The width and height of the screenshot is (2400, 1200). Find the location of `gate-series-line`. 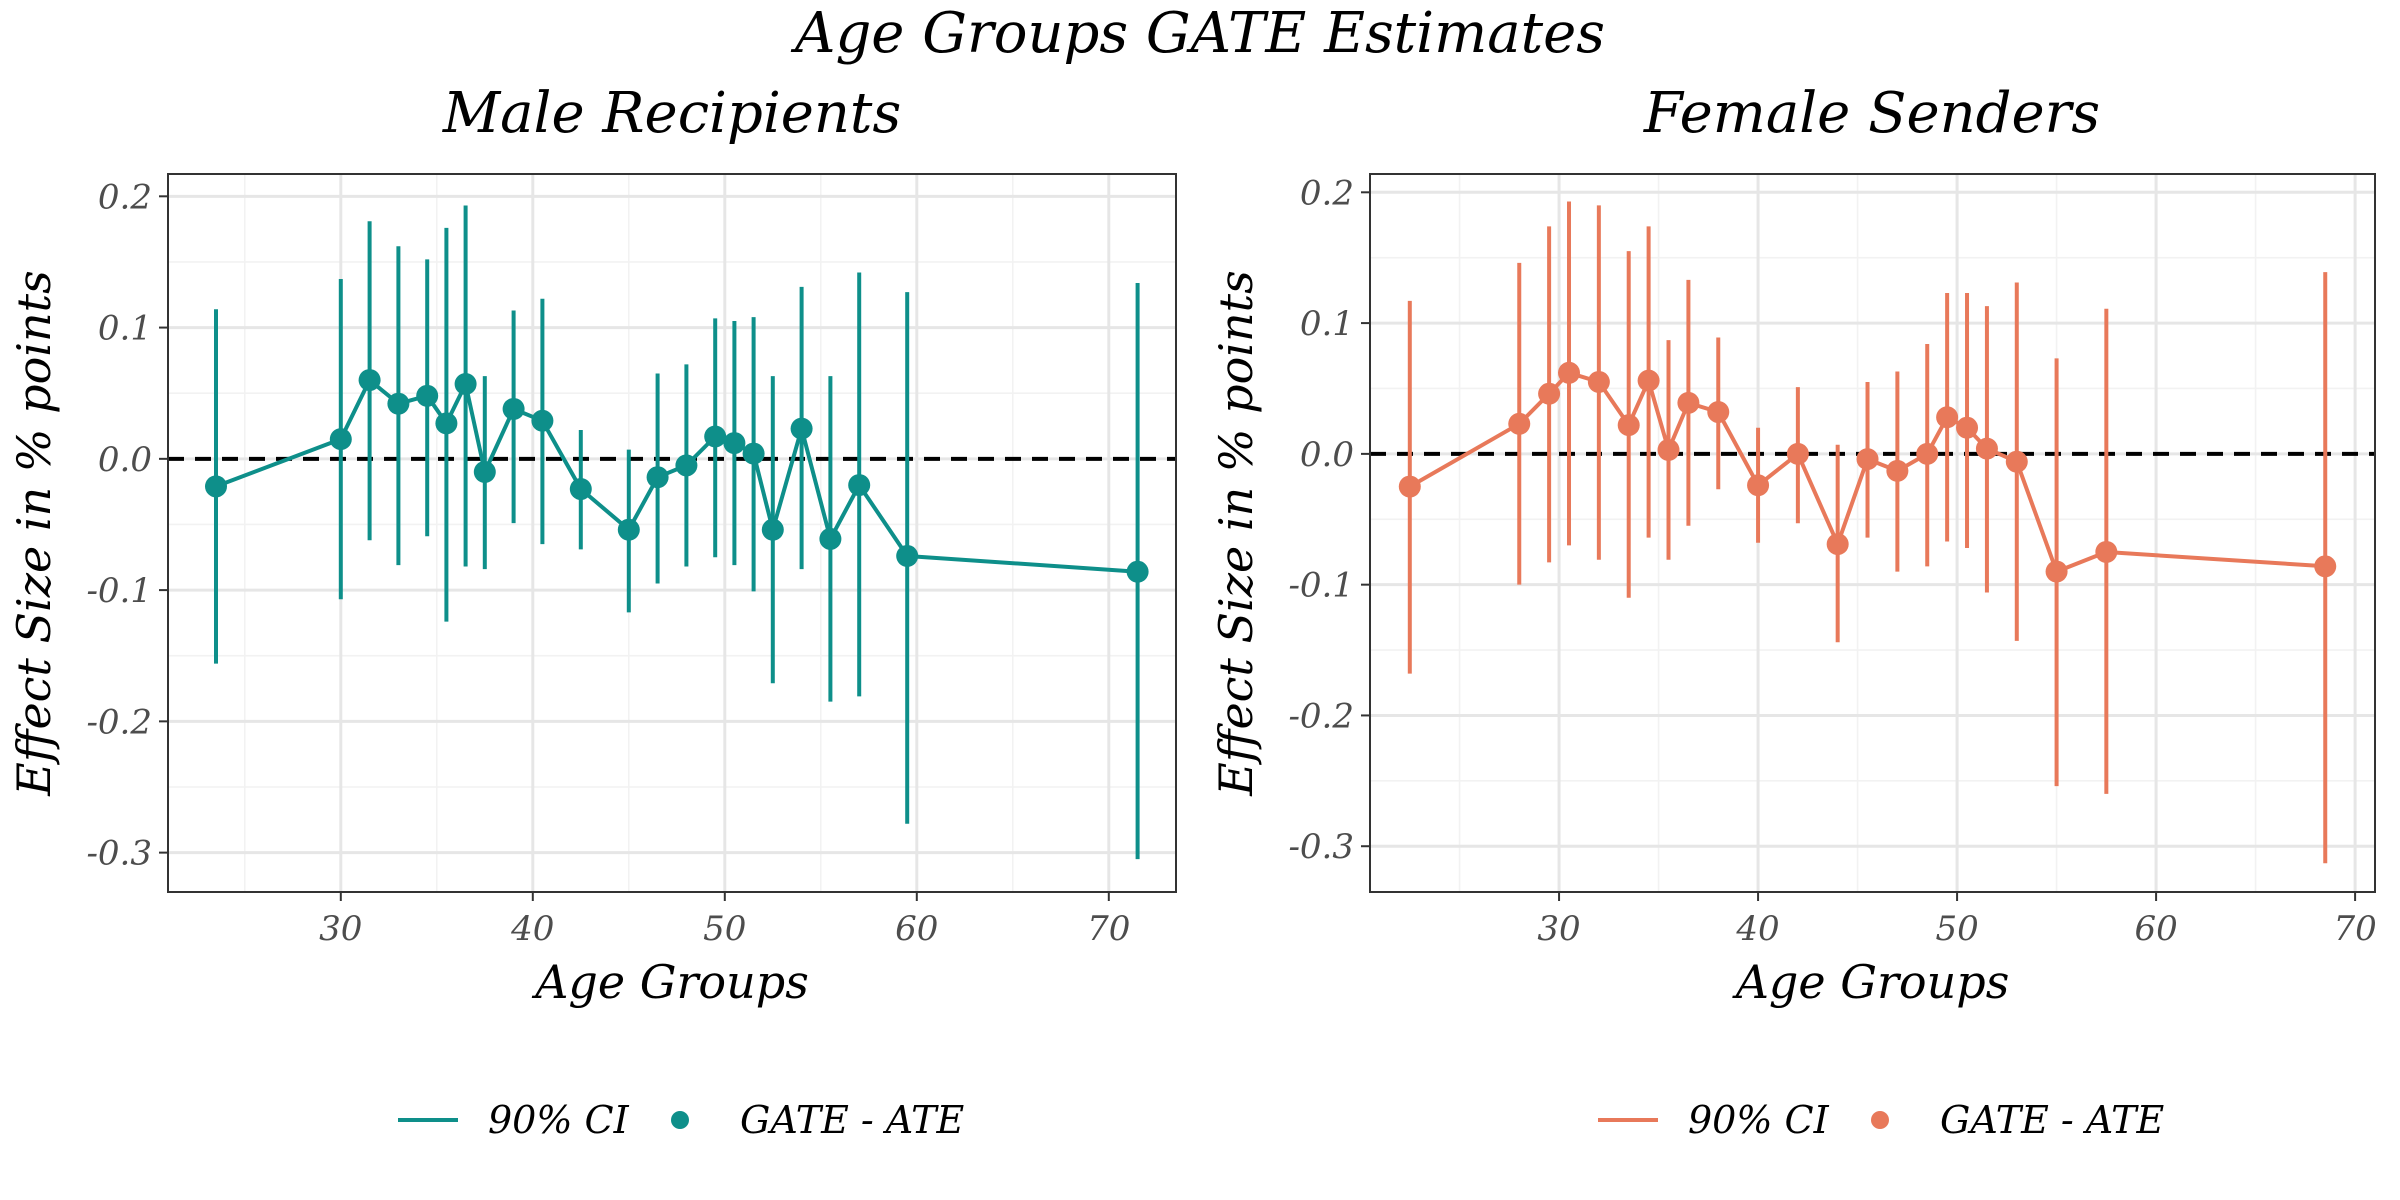

gate-series-line is located at coordinates (676, 476).